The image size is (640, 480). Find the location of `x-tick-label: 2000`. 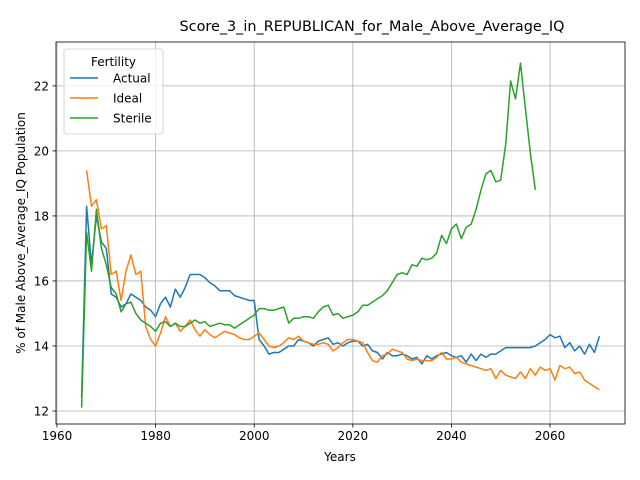

x-tick-label: 2000 is located at coordinates (254, 436).